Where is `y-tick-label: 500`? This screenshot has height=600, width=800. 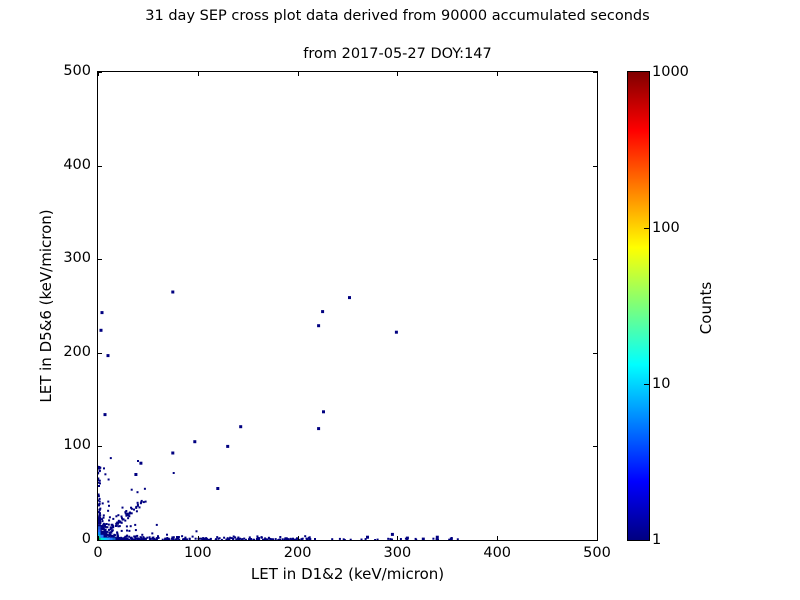 y-tick-label: 500 is located at coordinates (77, 71).